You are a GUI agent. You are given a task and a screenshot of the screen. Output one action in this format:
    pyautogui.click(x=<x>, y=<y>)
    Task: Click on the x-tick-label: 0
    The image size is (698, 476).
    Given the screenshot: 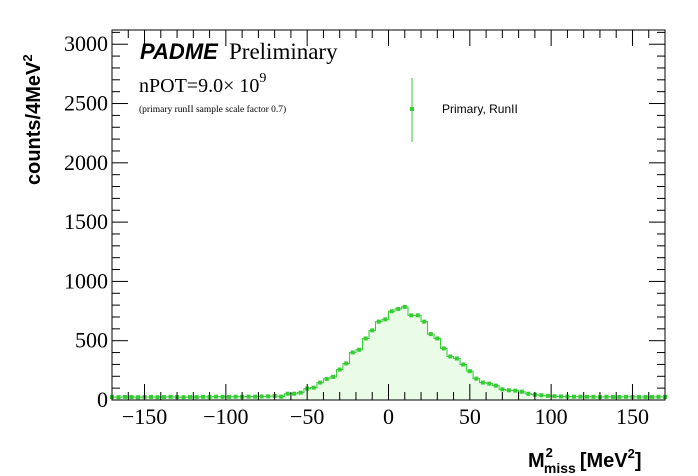 What is the action you would take?
    pyautogui.click(x=388, y=416)
    